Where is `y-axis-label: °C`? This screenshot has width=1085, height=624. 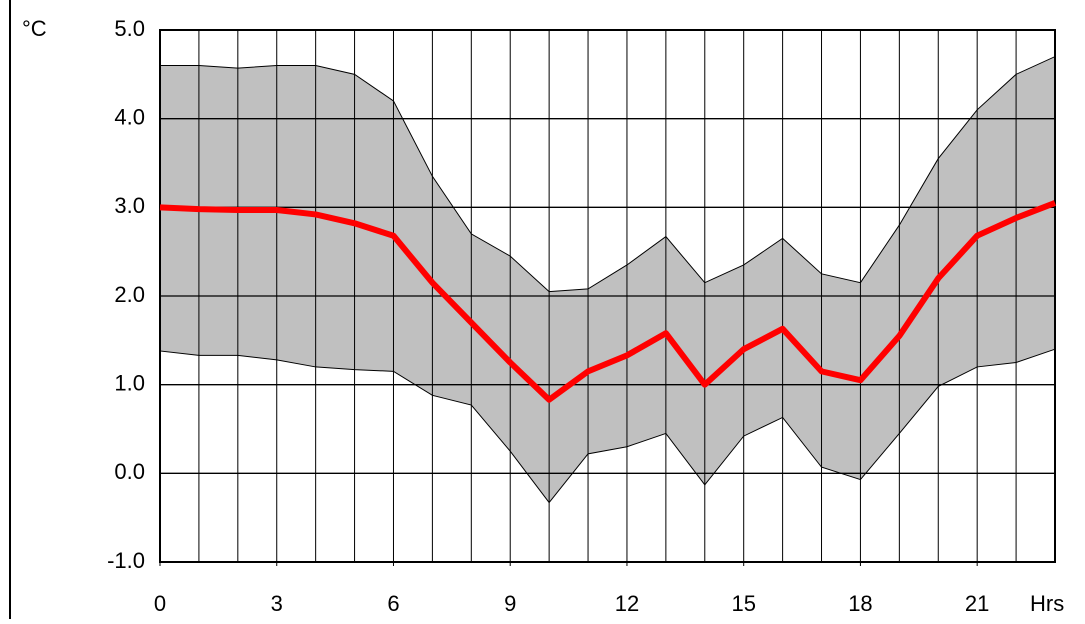
y-axis-label: °C is located at coordinates (34, 28).